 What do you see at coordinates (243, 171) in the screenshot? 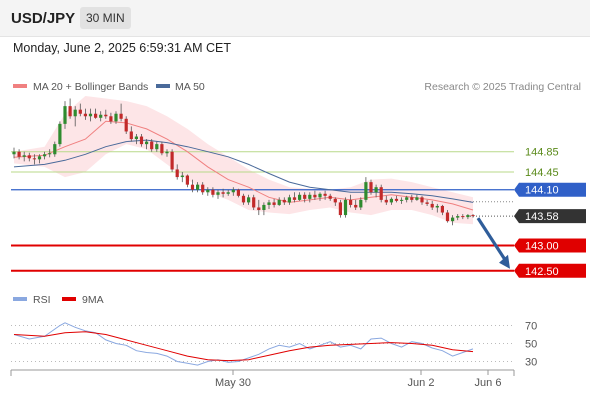
I see `ma50-line` at bounding box center [243, 171].